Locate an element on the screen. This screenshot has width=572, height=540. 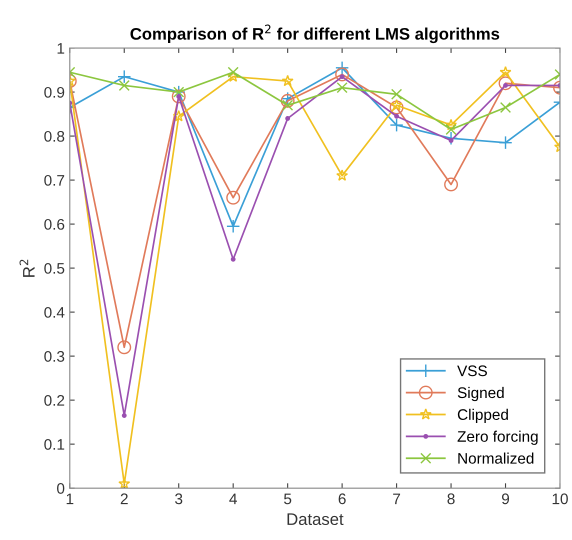
y-tick-label: 0.5 is located at coordinates (54, 268).